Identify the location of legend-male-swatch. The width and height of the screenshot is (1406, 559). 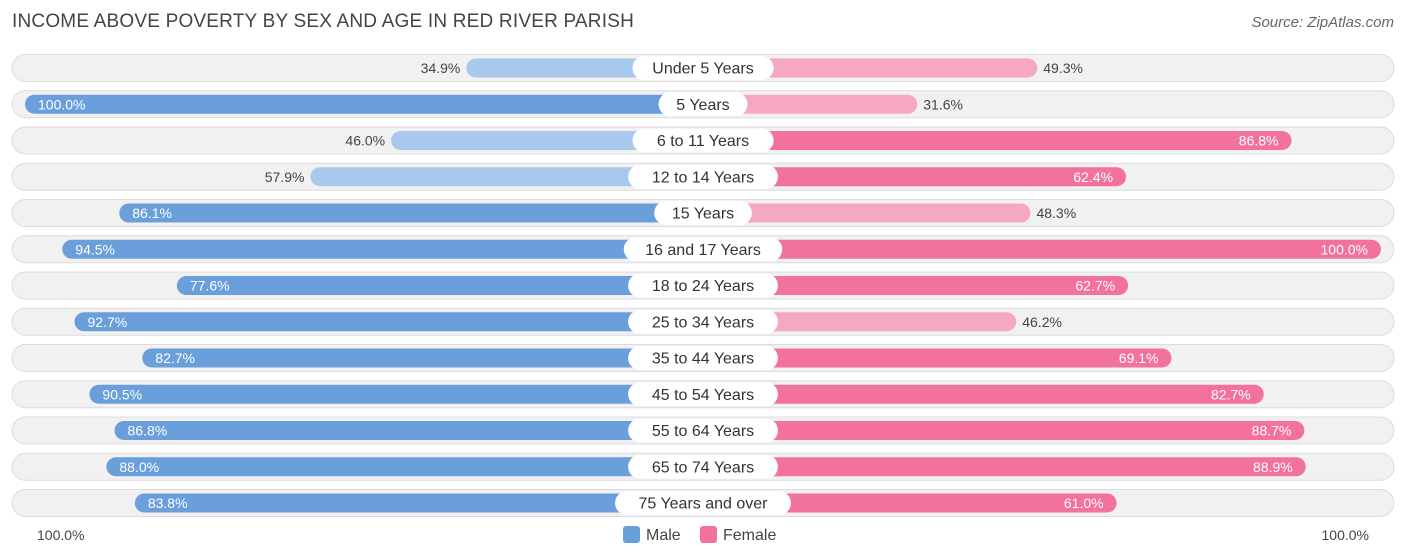
(631, 534).